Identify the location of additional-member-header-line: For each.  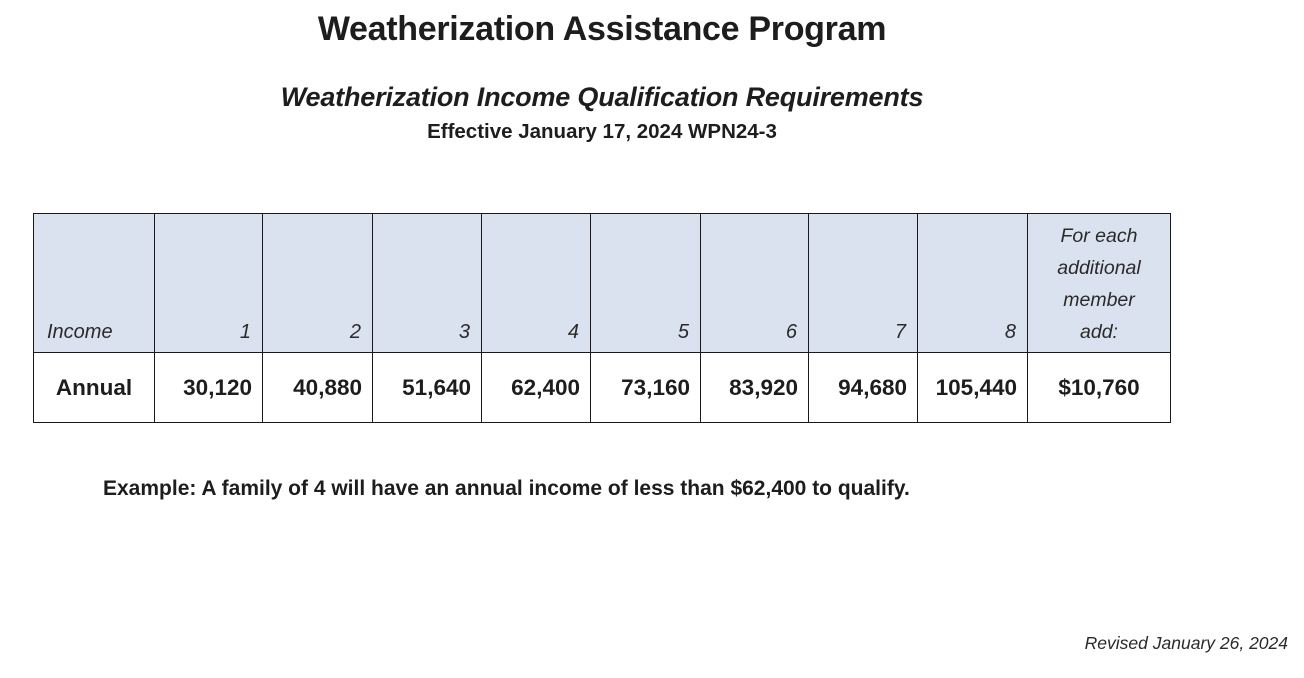
(1099, 236).